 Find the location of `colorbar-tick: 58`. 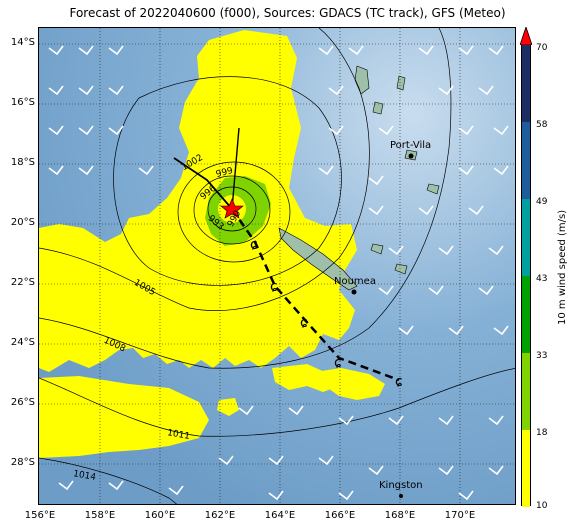

colorbar-tick: 58 is located at coordinates (542, 125).